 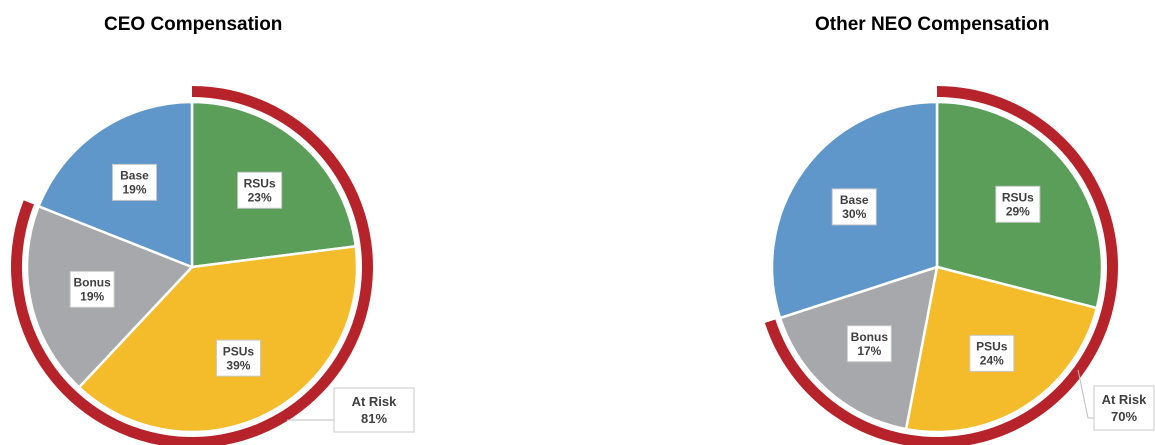 What do you see at coordinates (992, 361) in the screenshot?
I see `svg-text: 24%` at bounding box center [992, 361].